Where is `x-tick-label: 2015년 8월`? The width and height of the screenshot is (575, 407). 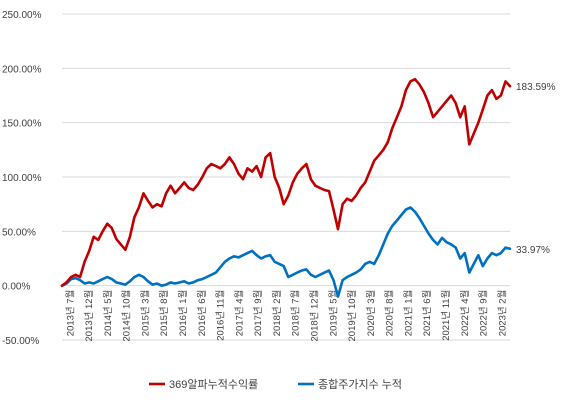 x-tick-label: 2015년 8월 is located at coordinates (164, 313).